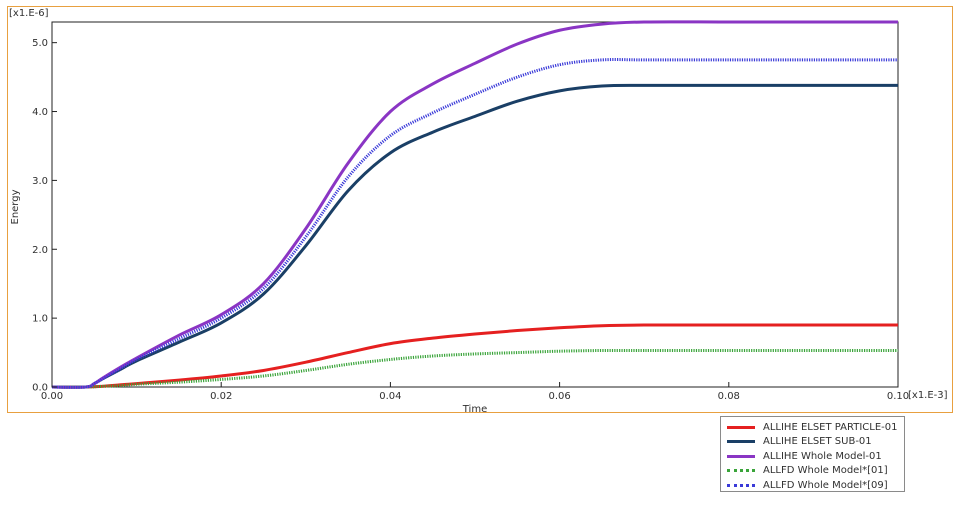 The width and height of the screenshot is (960, 515). Describe the element at coordinates (825, 485) in the screenshot. I see `legend-label: ALLFD Whole Model*[09]` at that location.